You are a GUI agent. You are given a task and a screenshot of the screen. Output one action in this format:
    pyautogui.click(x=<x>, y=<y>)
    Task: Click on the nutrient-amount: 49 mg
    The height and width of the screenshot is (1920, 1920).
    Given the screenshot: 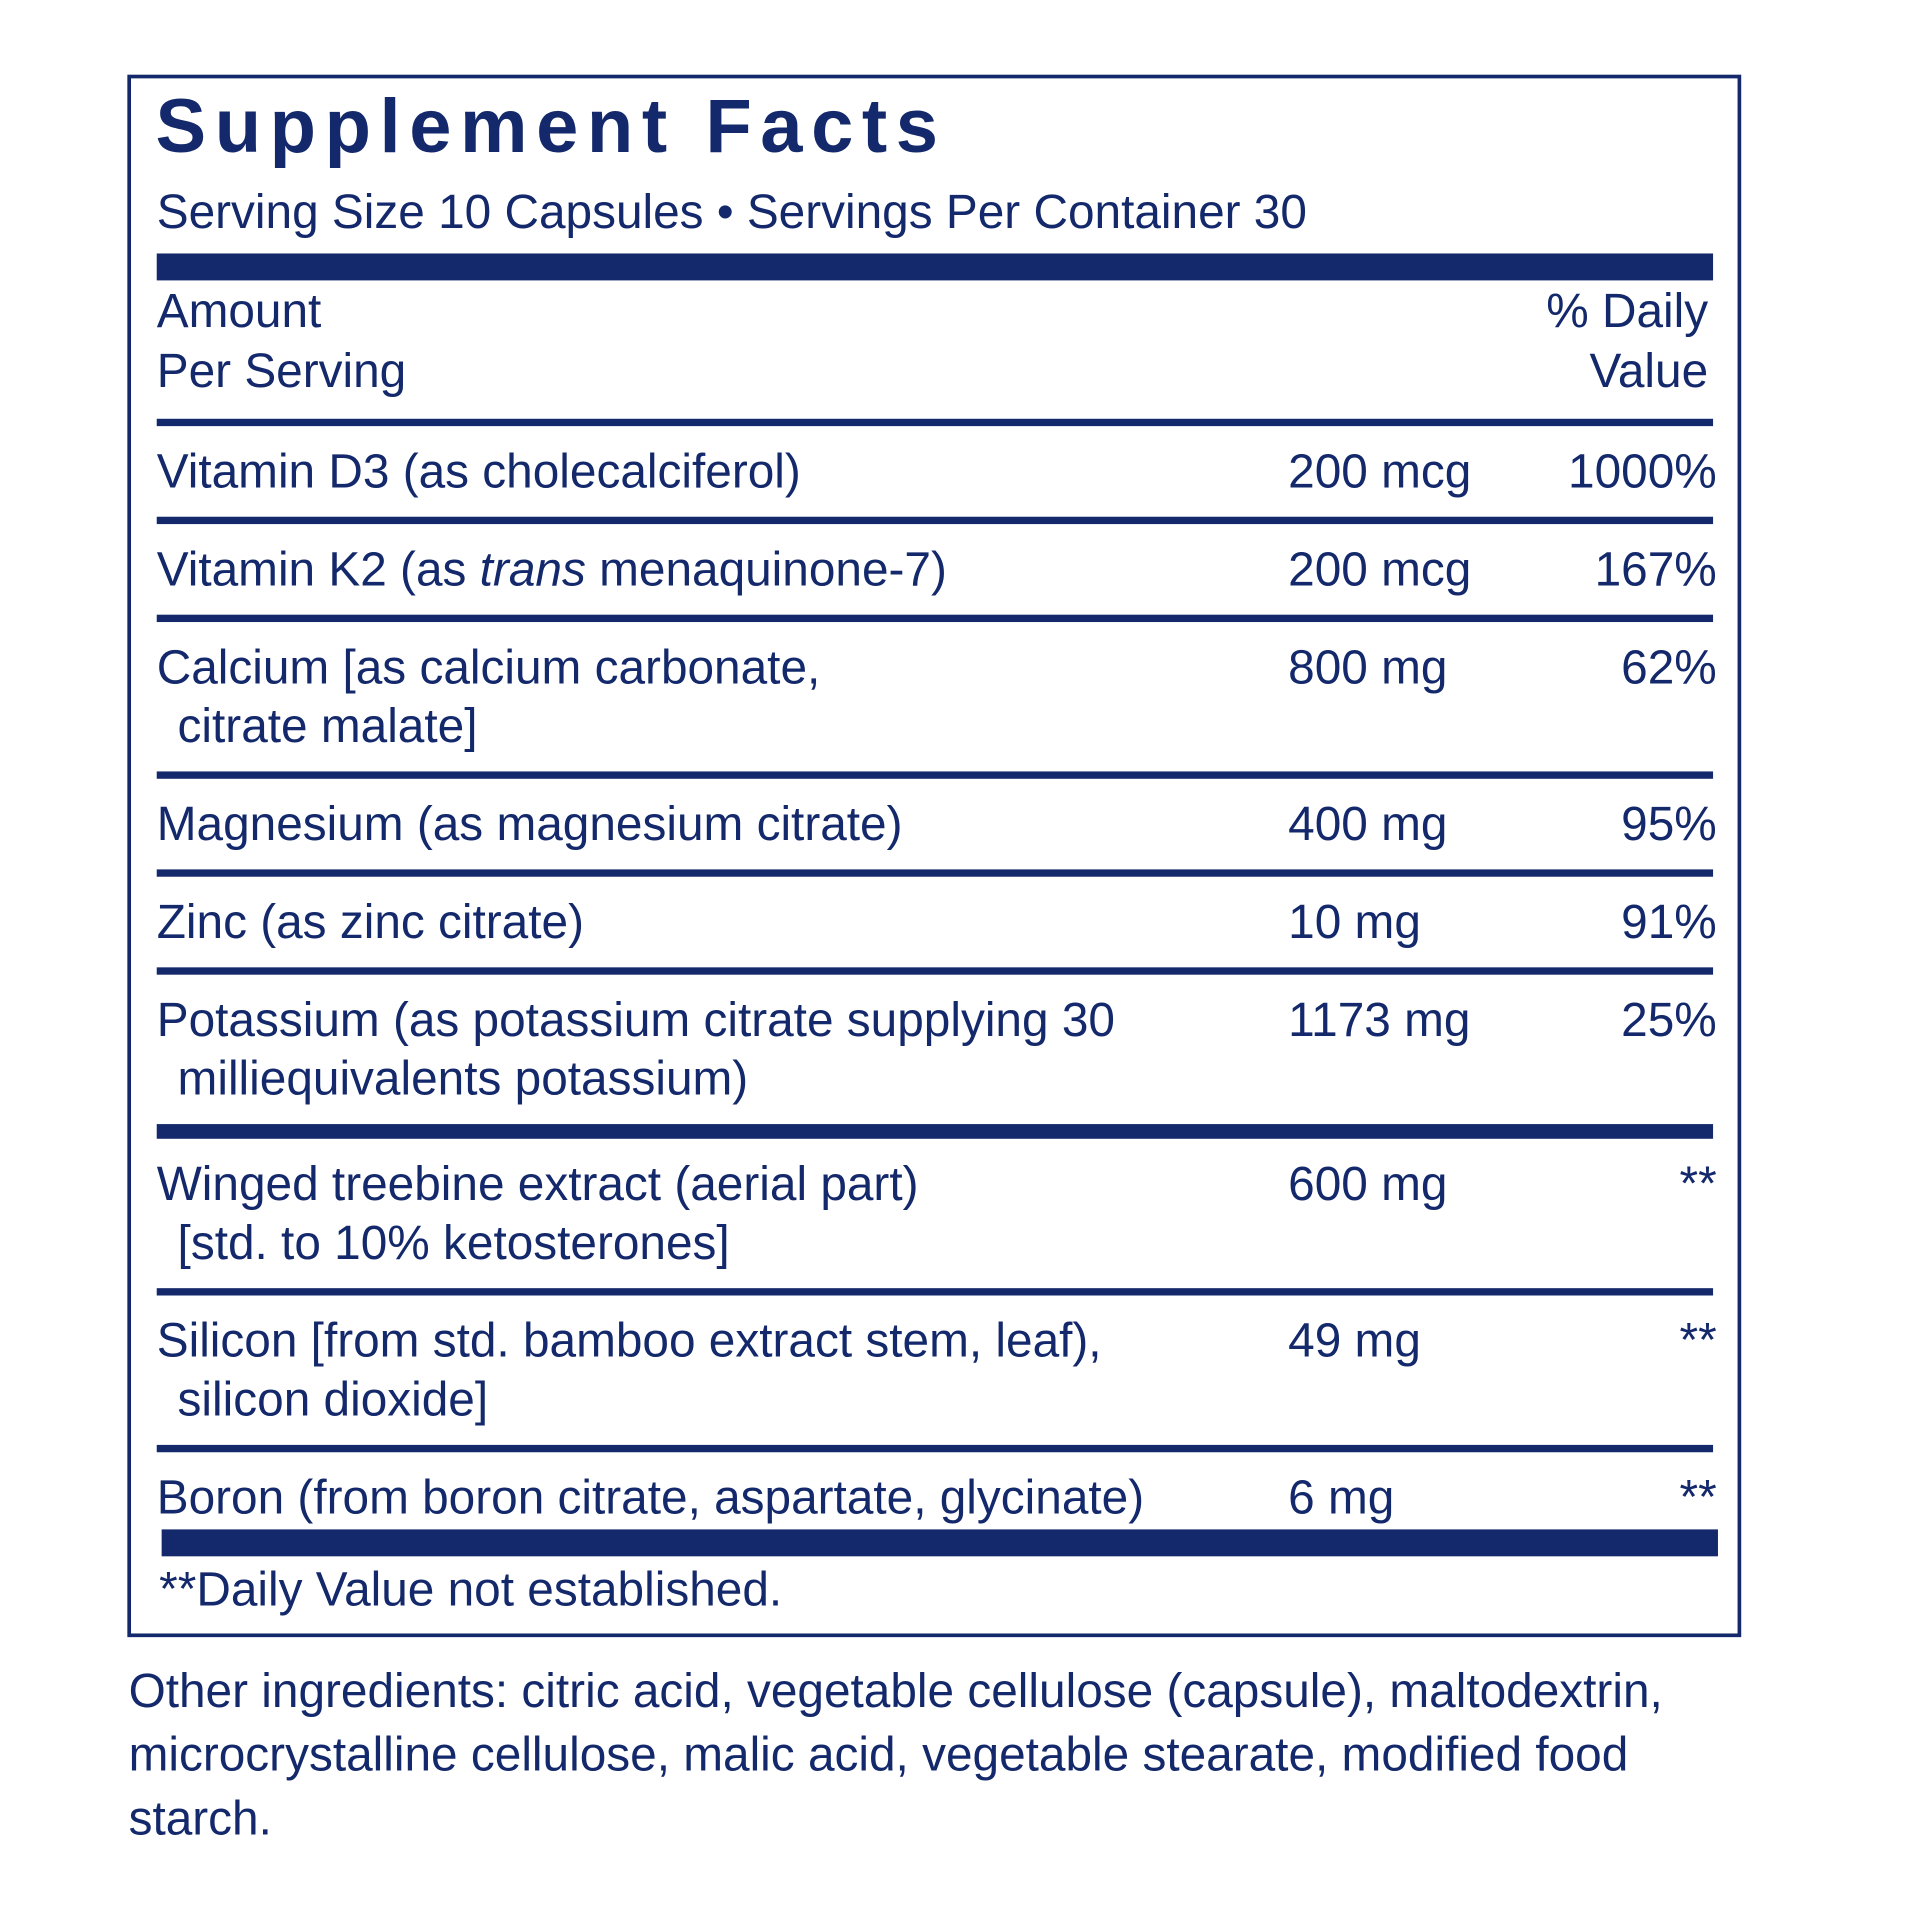 What is the action you would take?
    pyautogui.click(x=1354, y=1341)
    